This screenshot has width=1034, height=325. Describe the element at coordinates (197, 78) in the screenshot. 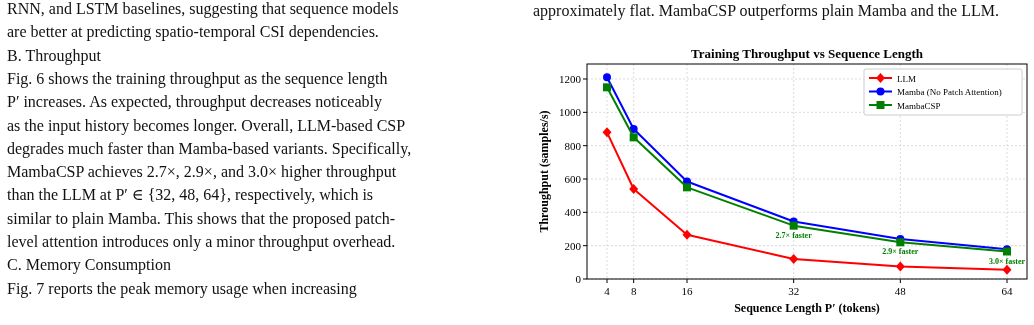

I see `caption: Fig. 6 shows the training throughput as the sequence length` at that location.